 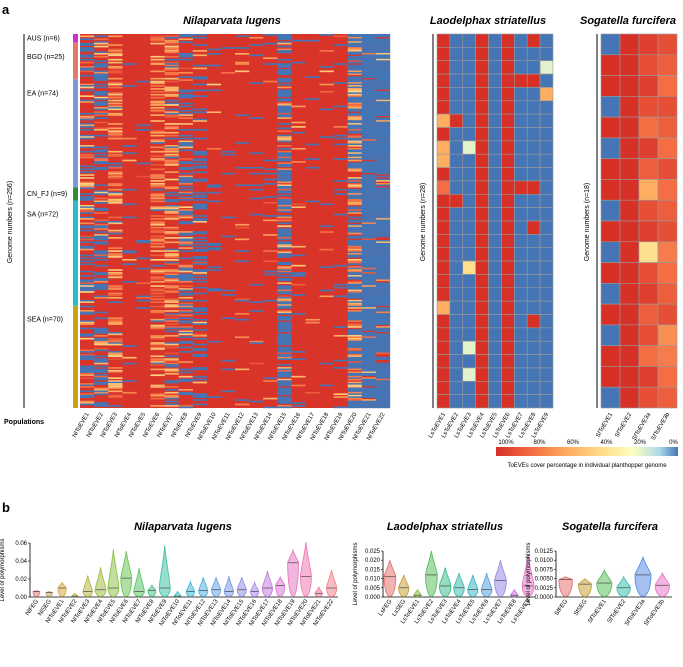 What do you see at coordinates (21, 580) in the screenshot?
I see `nl-y-tick-label: 0.02` at bounding box center [21, 580].